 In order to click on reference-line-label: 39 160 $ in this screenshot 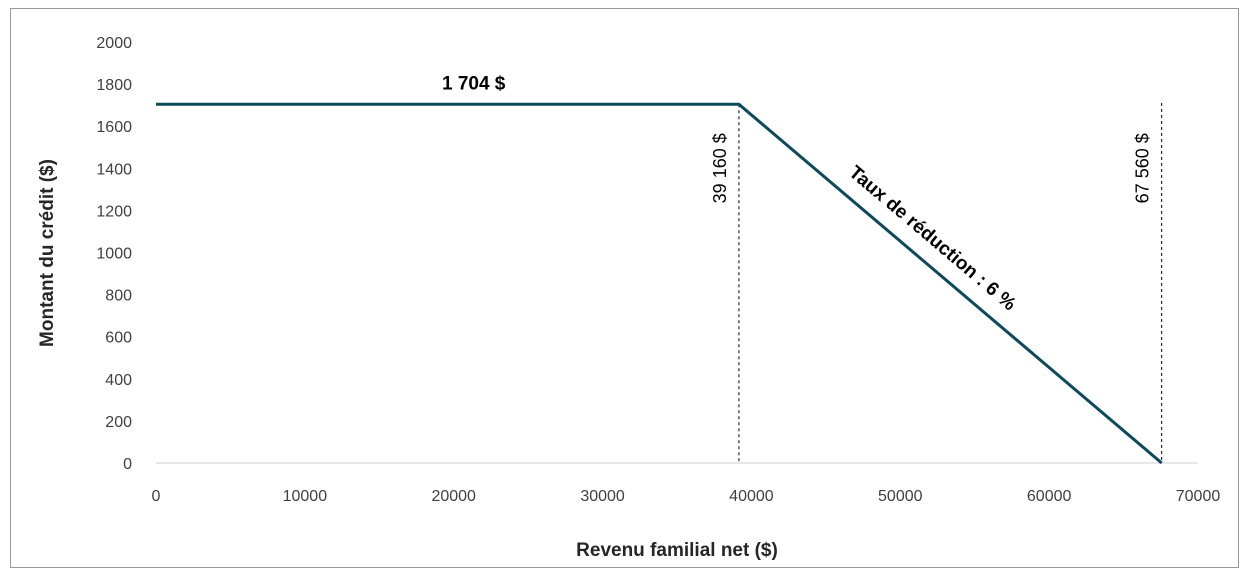, I will do `click(720, 168)`.